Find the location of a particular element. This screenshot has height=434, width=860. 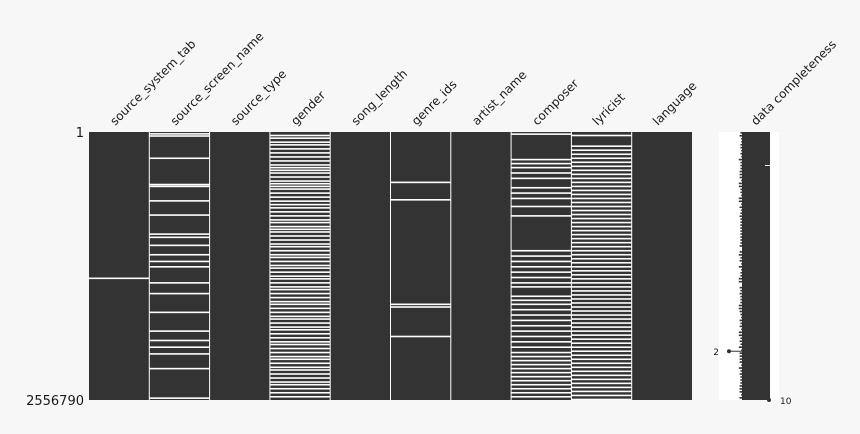

matrix-column is located at coordinates (360, 266).